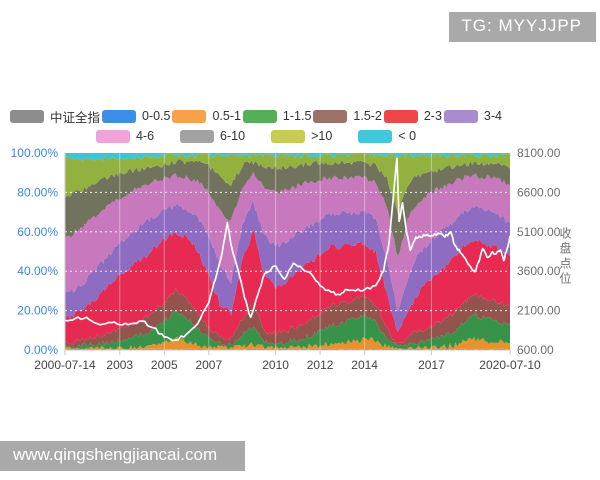  I want to click on y-left-tick-label: 80.00%, so click(37, 192).